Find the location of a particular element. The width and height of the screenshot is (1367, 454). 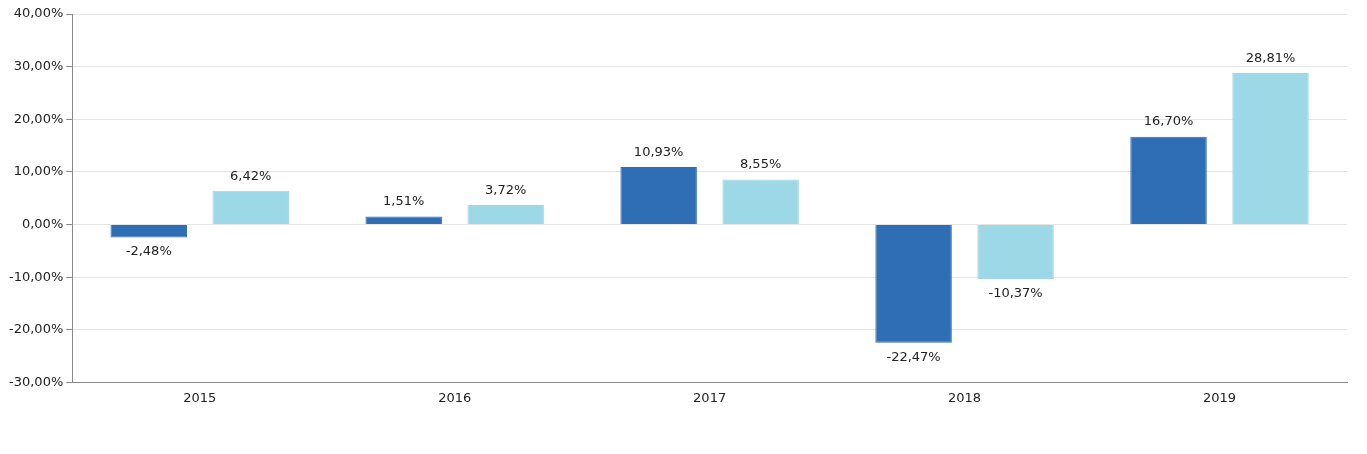

x-tick-label: 2016 is located at coordinates (455, 397).